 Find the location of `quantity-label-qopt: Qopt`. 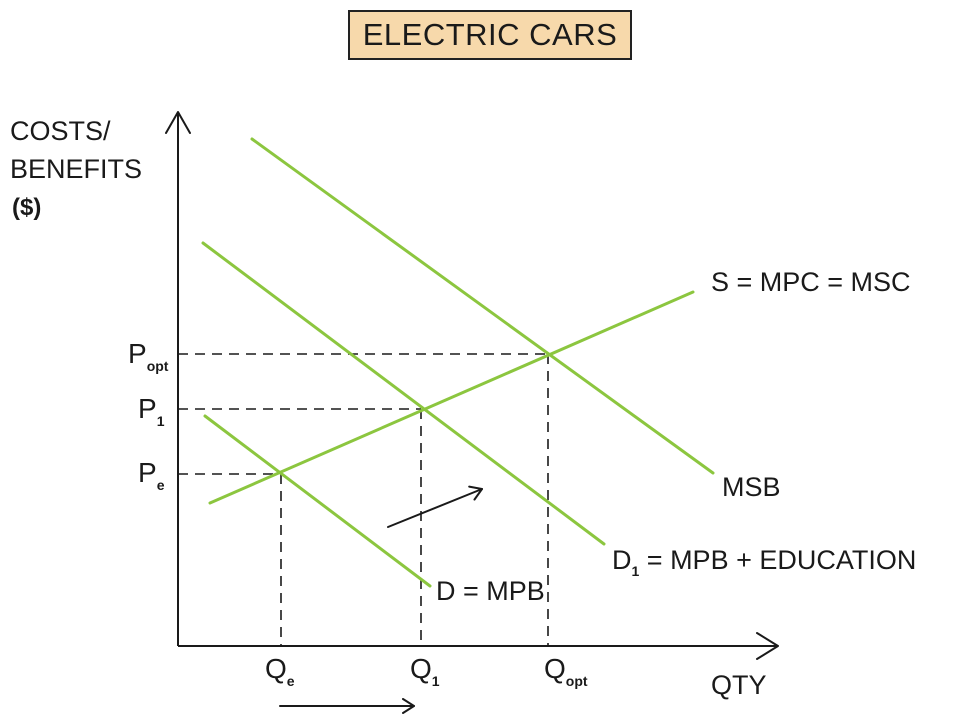

quantity-label-qopt: Qopt is located at coordinates (566, 671).